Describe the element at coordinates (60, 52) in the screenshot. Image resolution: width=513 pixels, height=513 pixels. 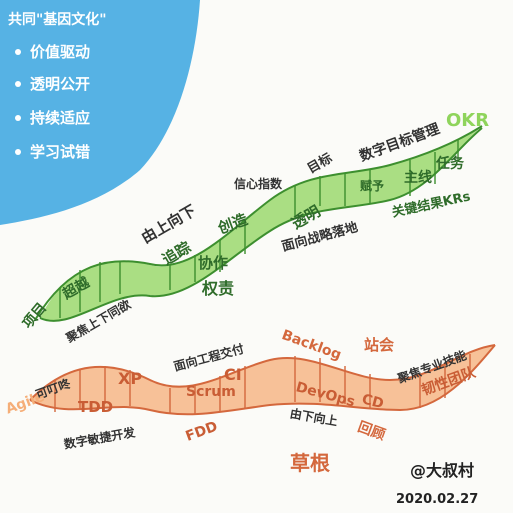
I see `bullet-item: 价值驱动` at that location.